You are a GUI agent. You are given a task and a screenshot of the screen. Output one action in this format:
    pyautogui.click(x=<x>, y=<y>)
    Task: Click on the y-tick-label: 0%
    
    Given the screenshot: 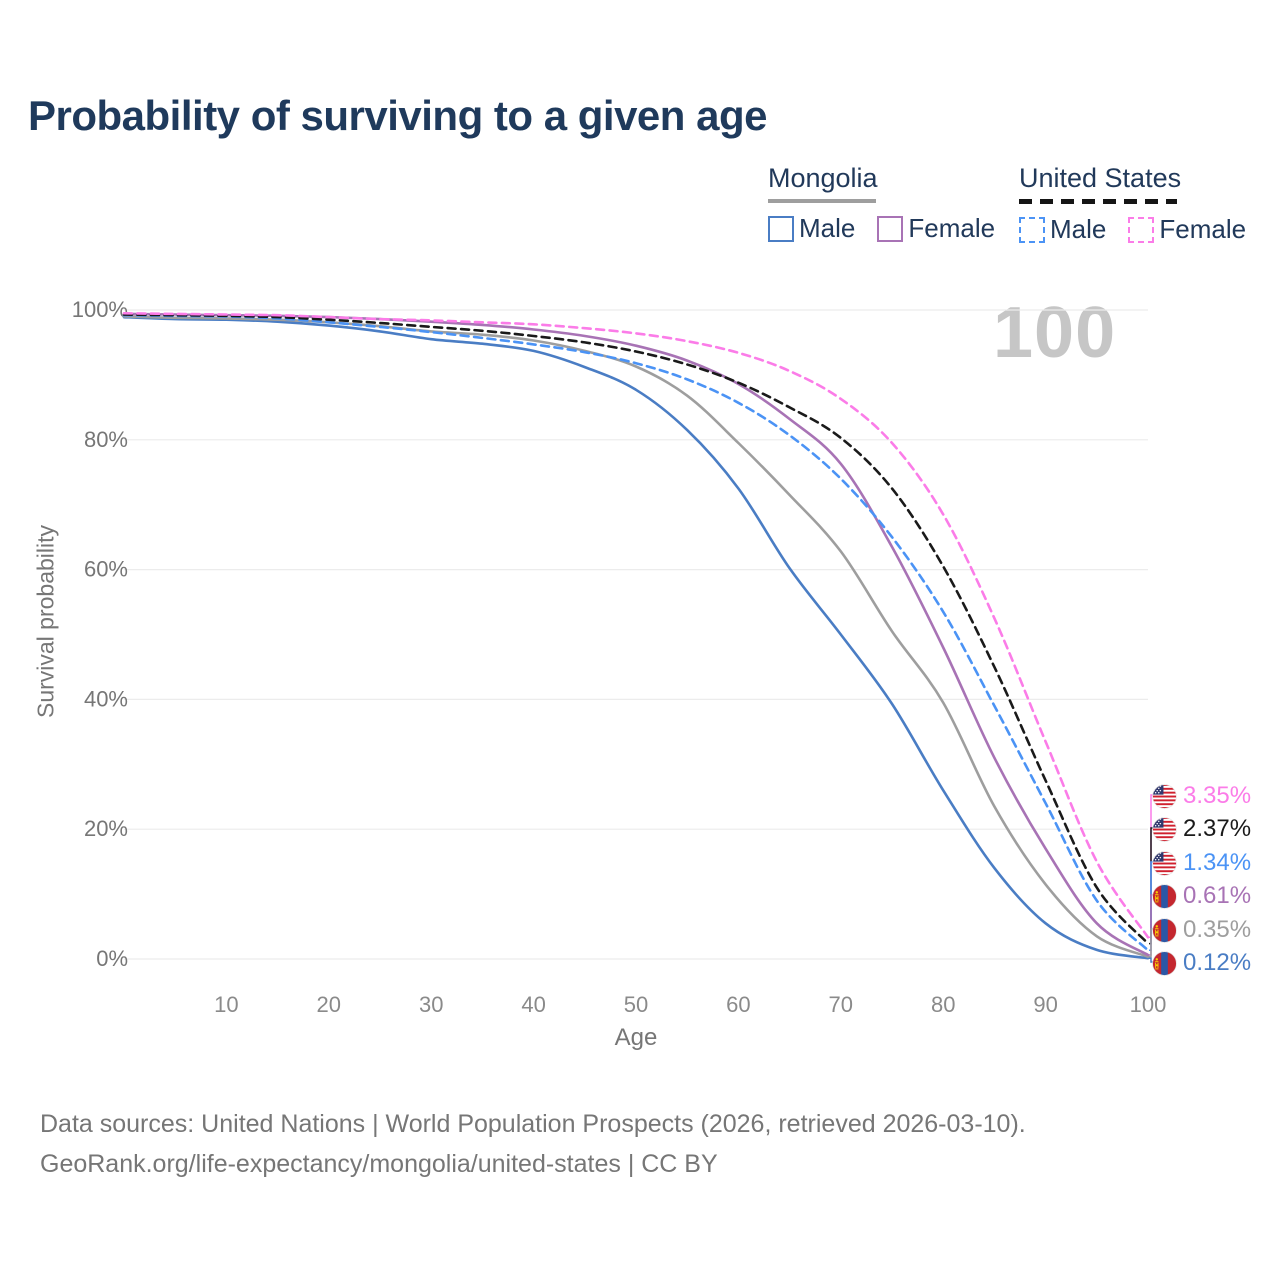 What is the action you would take?
    pyautogui.click(x=112, y=958)
    